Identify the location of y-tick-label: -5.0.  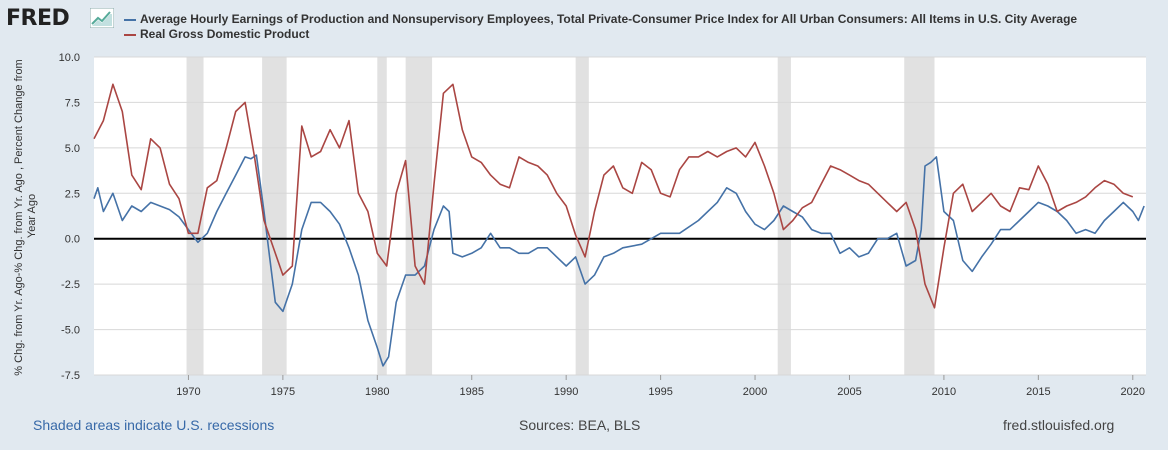
(70, 331).